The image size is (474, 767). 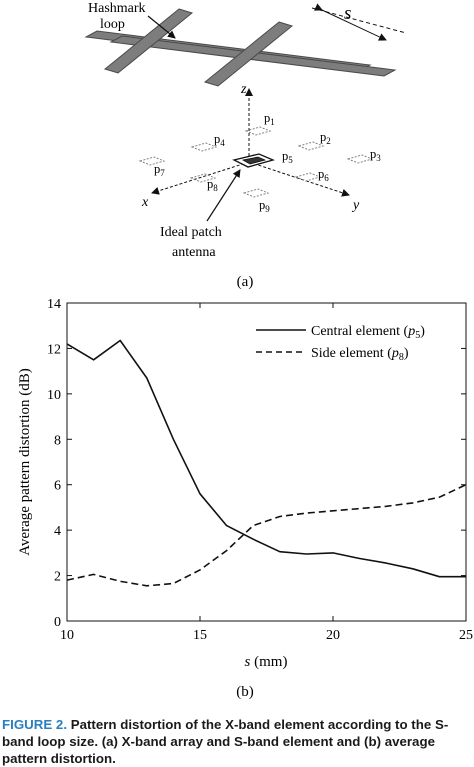 I want to click on patch-p7, so click(x=152, y=161).